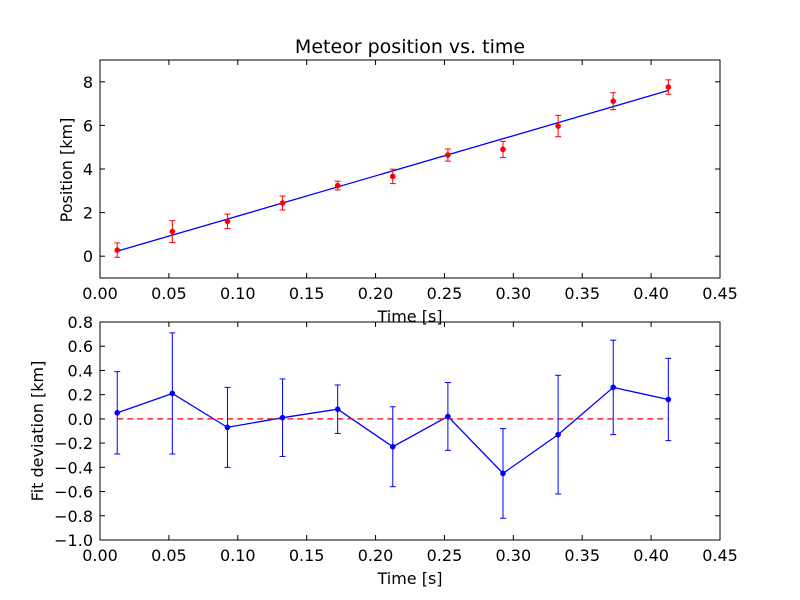 This screenshot has width=800, height=600. Describe the element at coordinates (88, 169) in the screenshot. I see `y-tick-label: 4` at that location.